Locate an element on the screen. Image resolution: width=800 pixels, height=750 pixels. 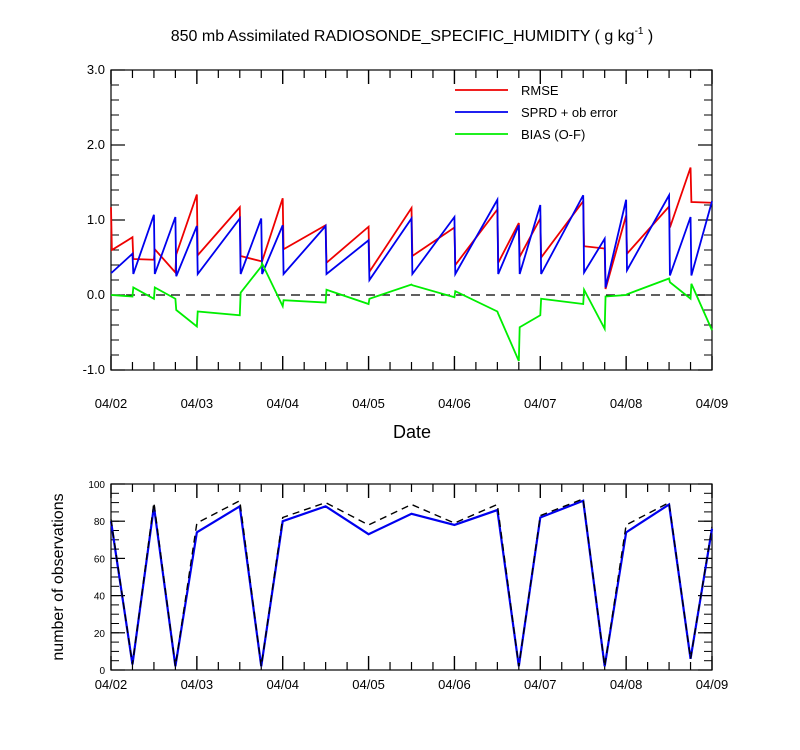
chart-title-superscript: -1 is located at coordinates (639, 31).